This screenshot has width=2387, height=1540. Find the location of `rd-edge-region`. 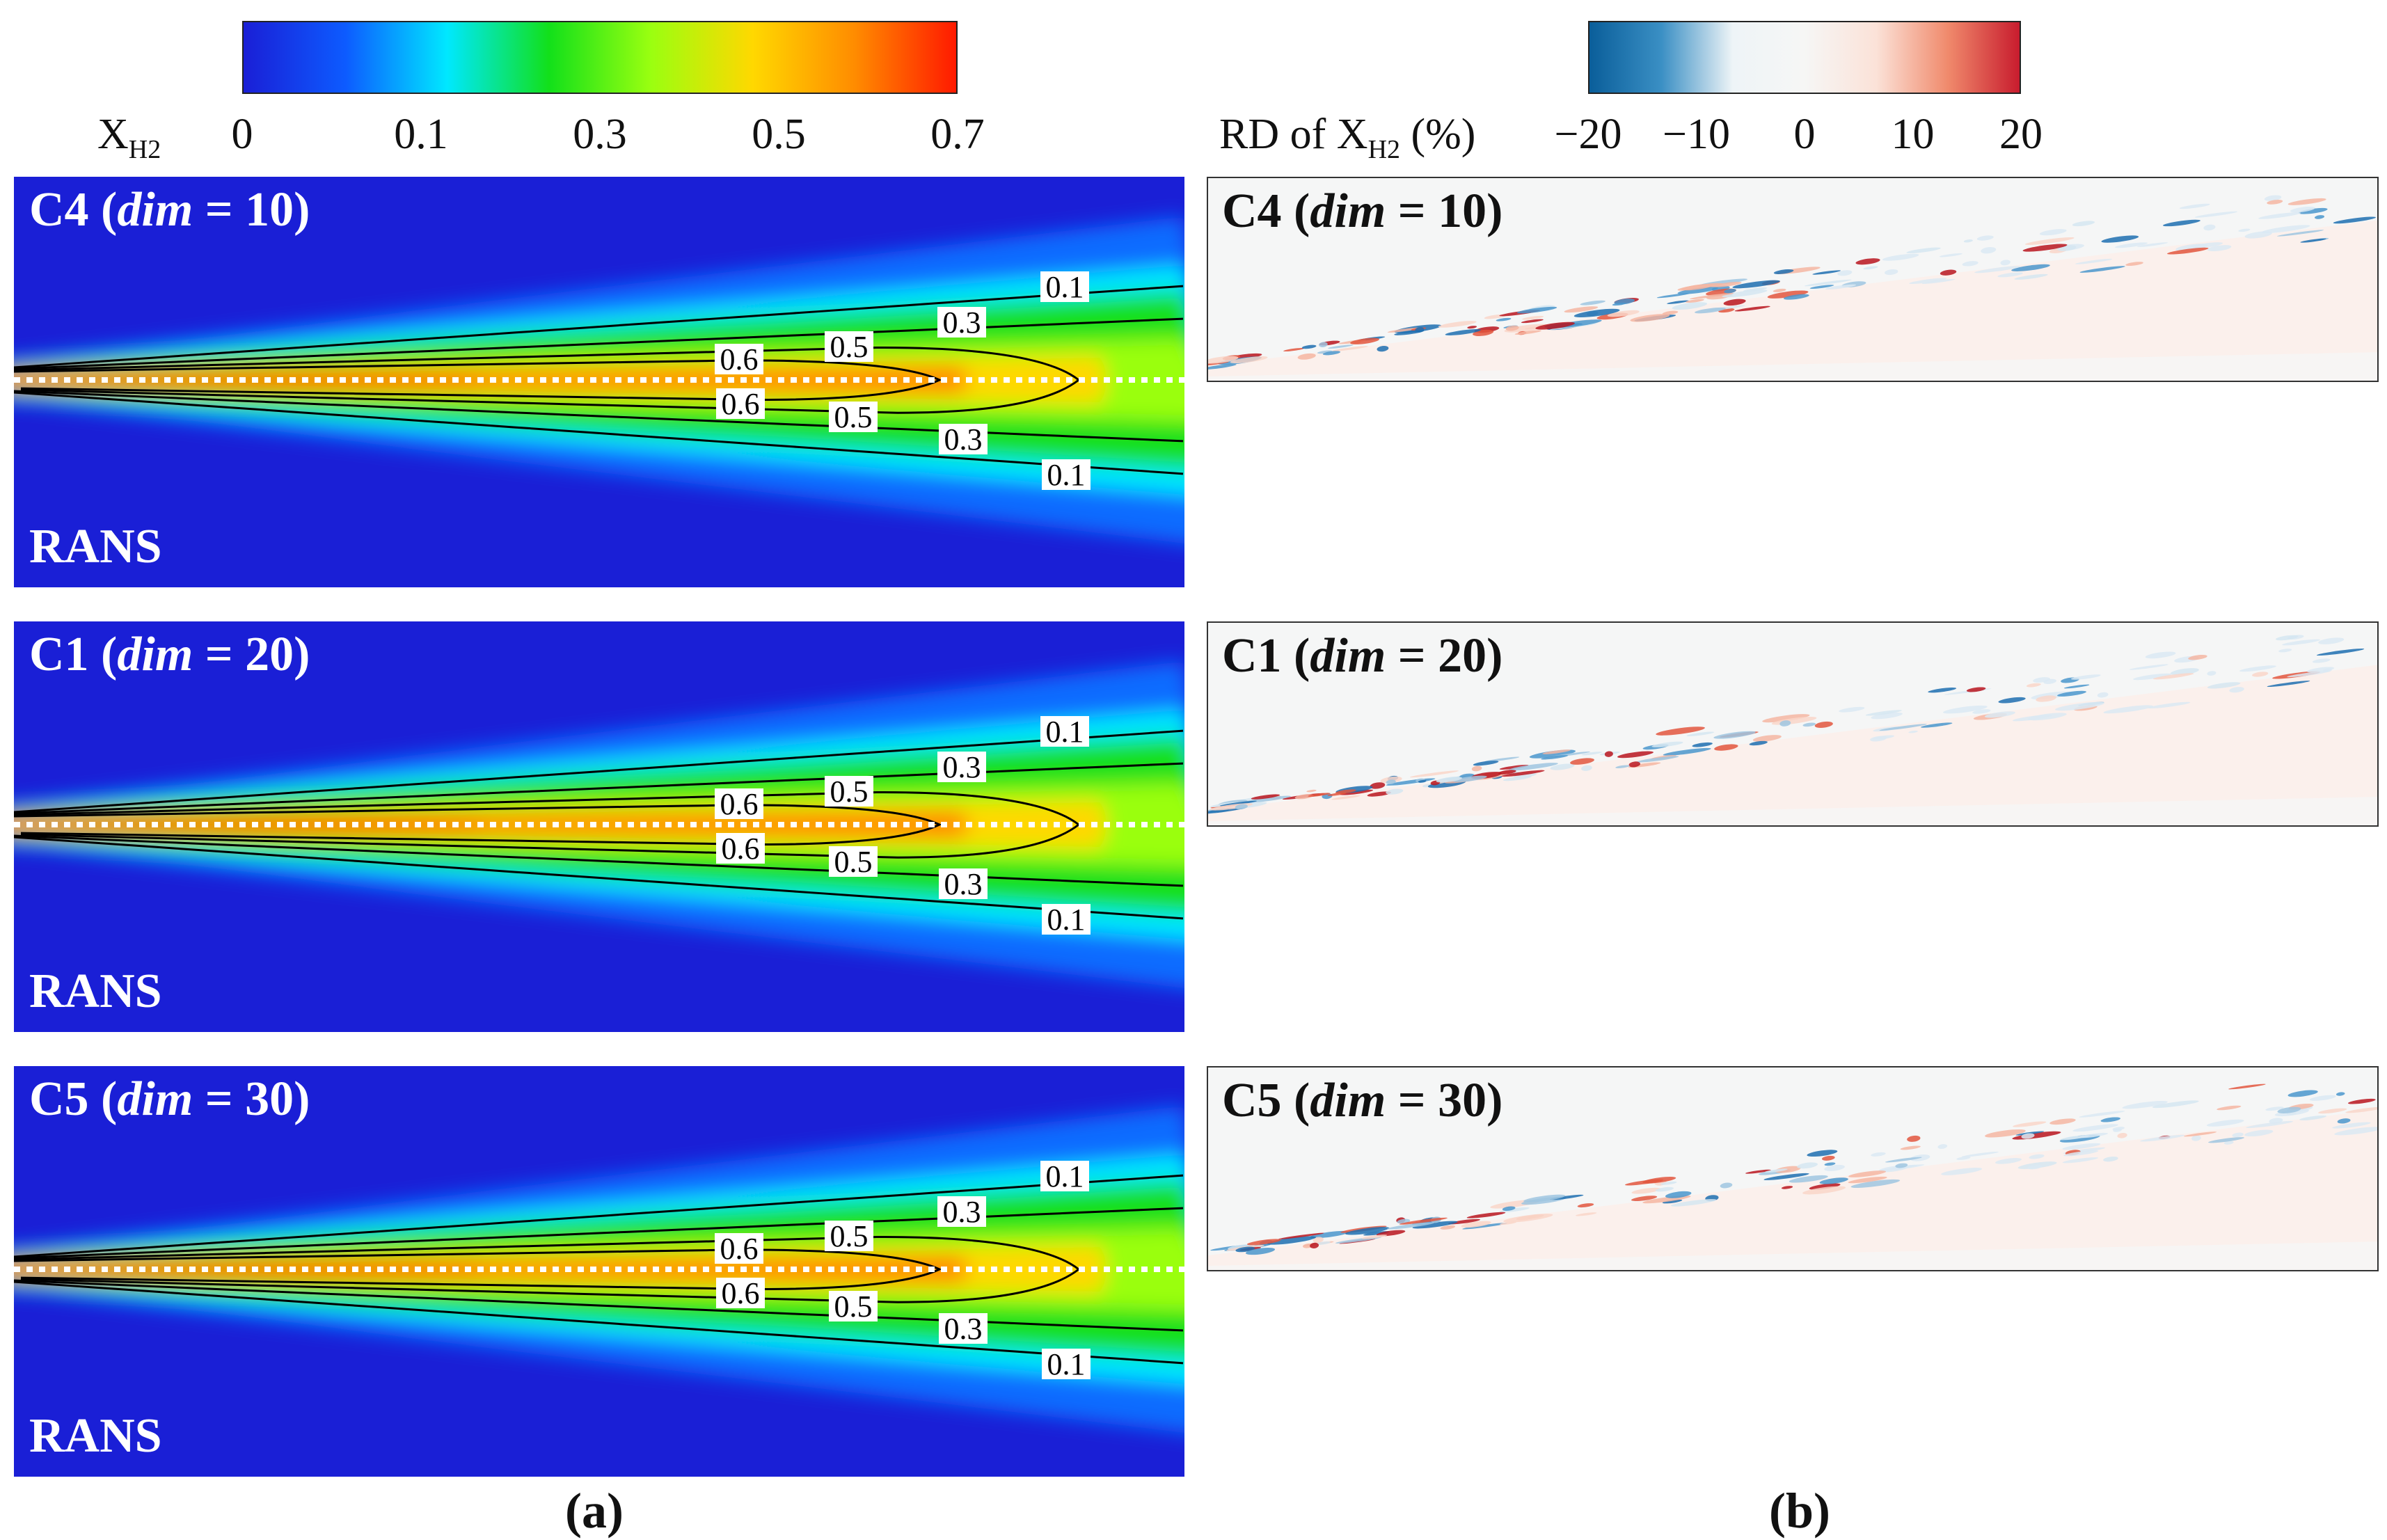

rd-edge-region is located at coordinates (1793, 811).